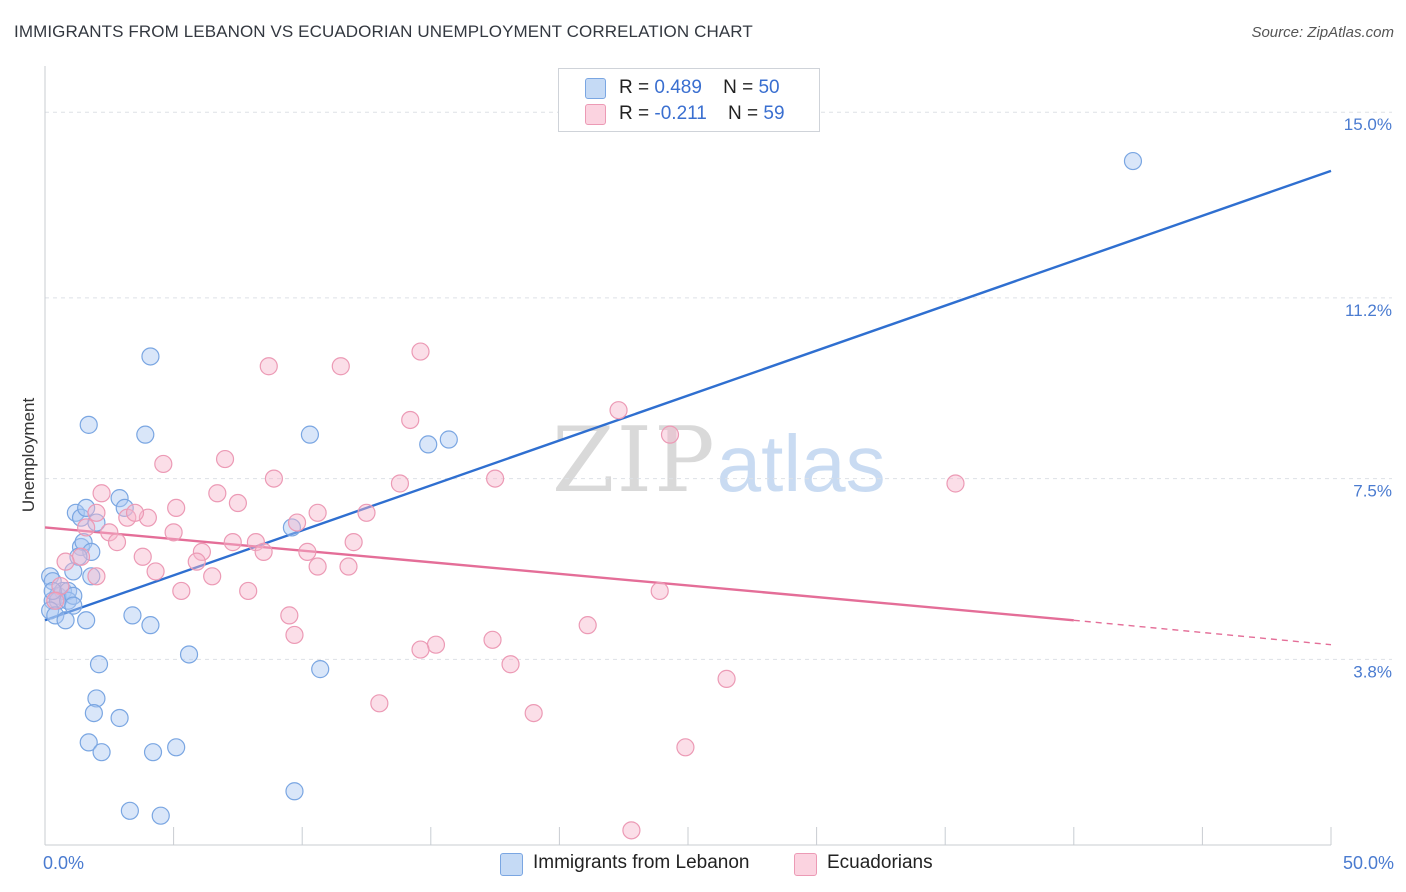  What do you see at coordinates (689, 100) in the screenshot?
I see `correlation-legend: R = 0.489 N = 50 R = -0.211 N = 59` at bounding box center [689, 100].